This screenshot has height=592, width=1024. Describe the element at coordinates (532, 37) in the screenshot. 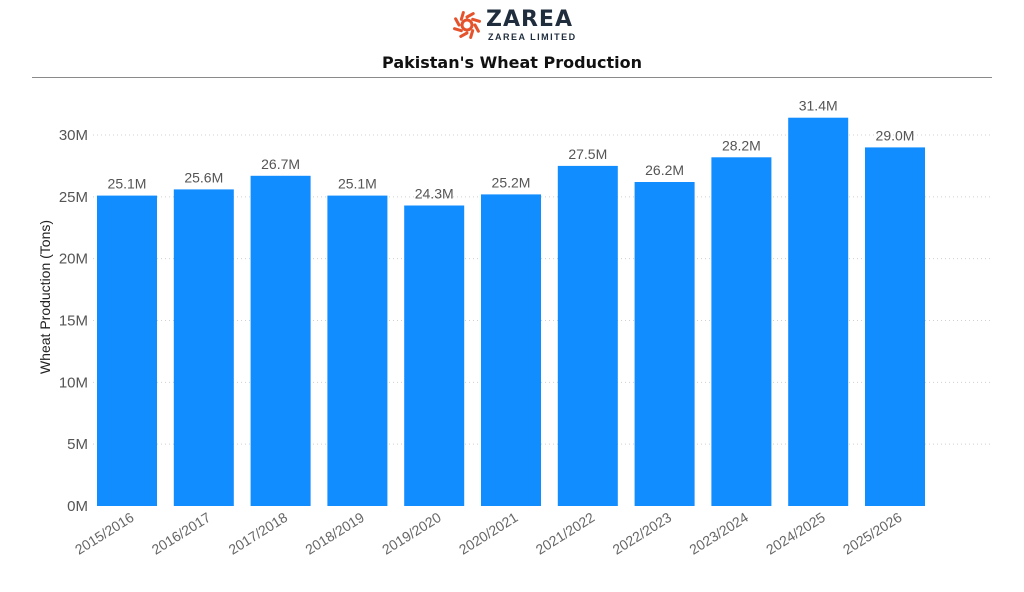

I see `brand-tagline: ZAREA LIMITED` at that location.